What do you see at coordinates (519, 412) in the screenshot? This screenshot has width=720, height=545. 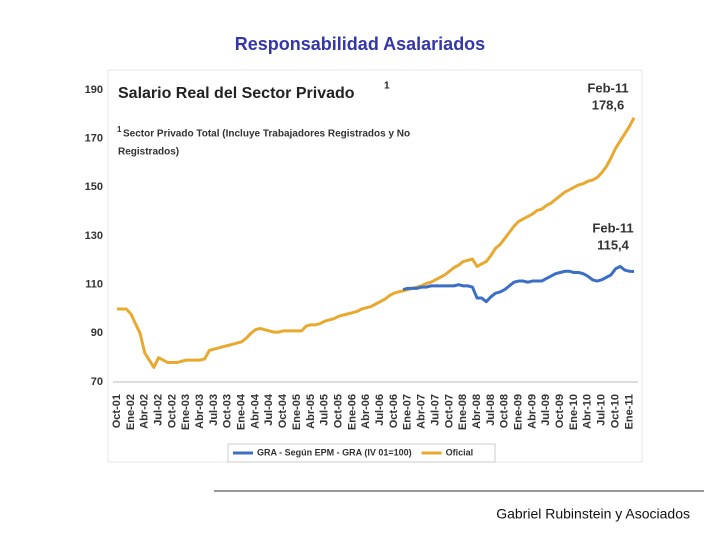 I see `x-tick-label: Ene-09` at bounding box center [519, 412].